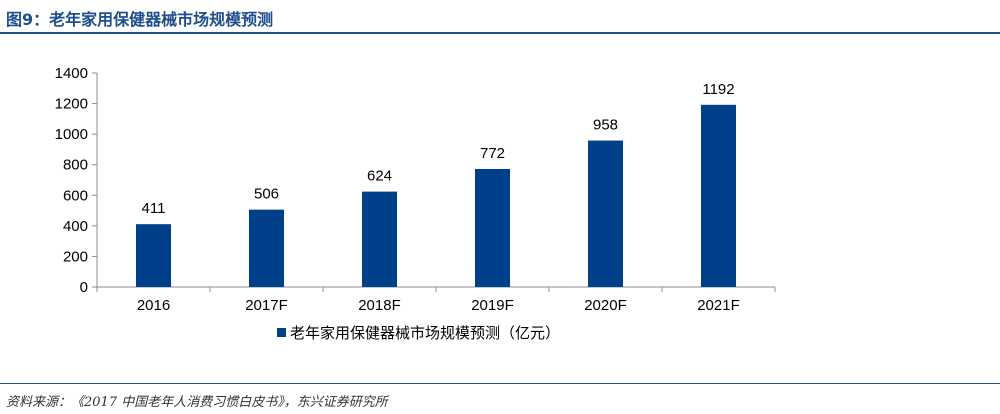  What do you see at coordinates (281, 332) in the screenshot?
I see `legend-swatch` at bounding box center [281, 332].